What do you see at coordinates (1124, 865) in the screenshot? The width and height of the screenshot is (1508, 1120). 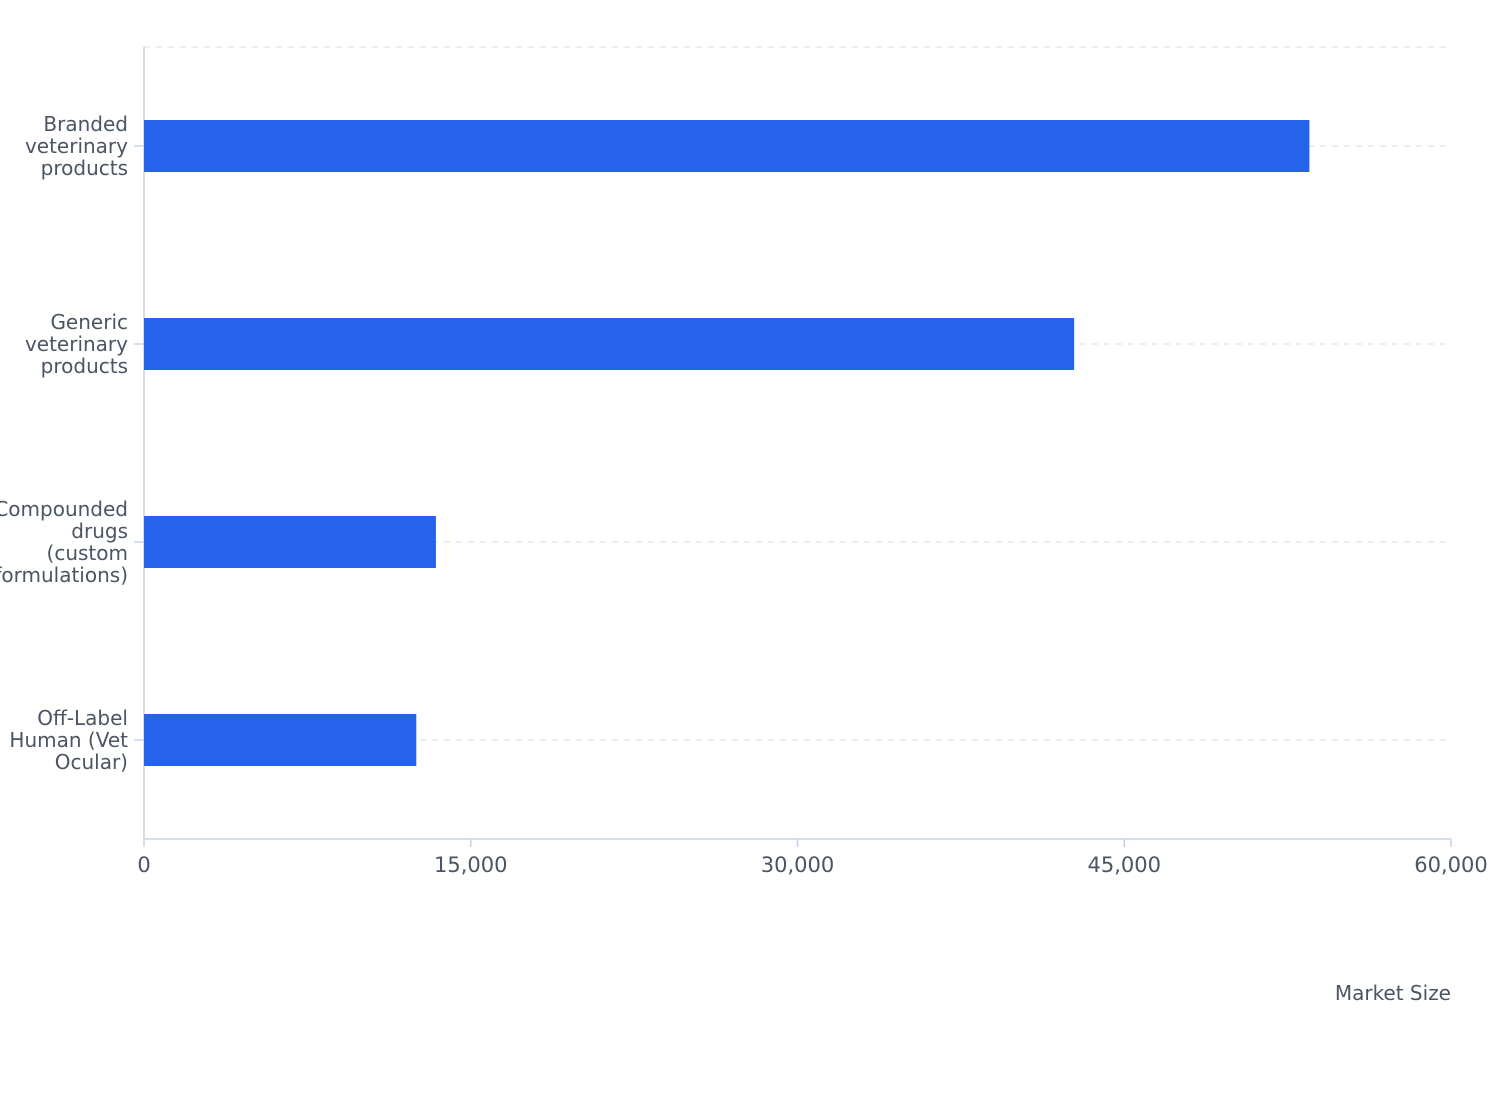 I see `x-tick-label-3: 45,000` at bounding box center [1124, 865].